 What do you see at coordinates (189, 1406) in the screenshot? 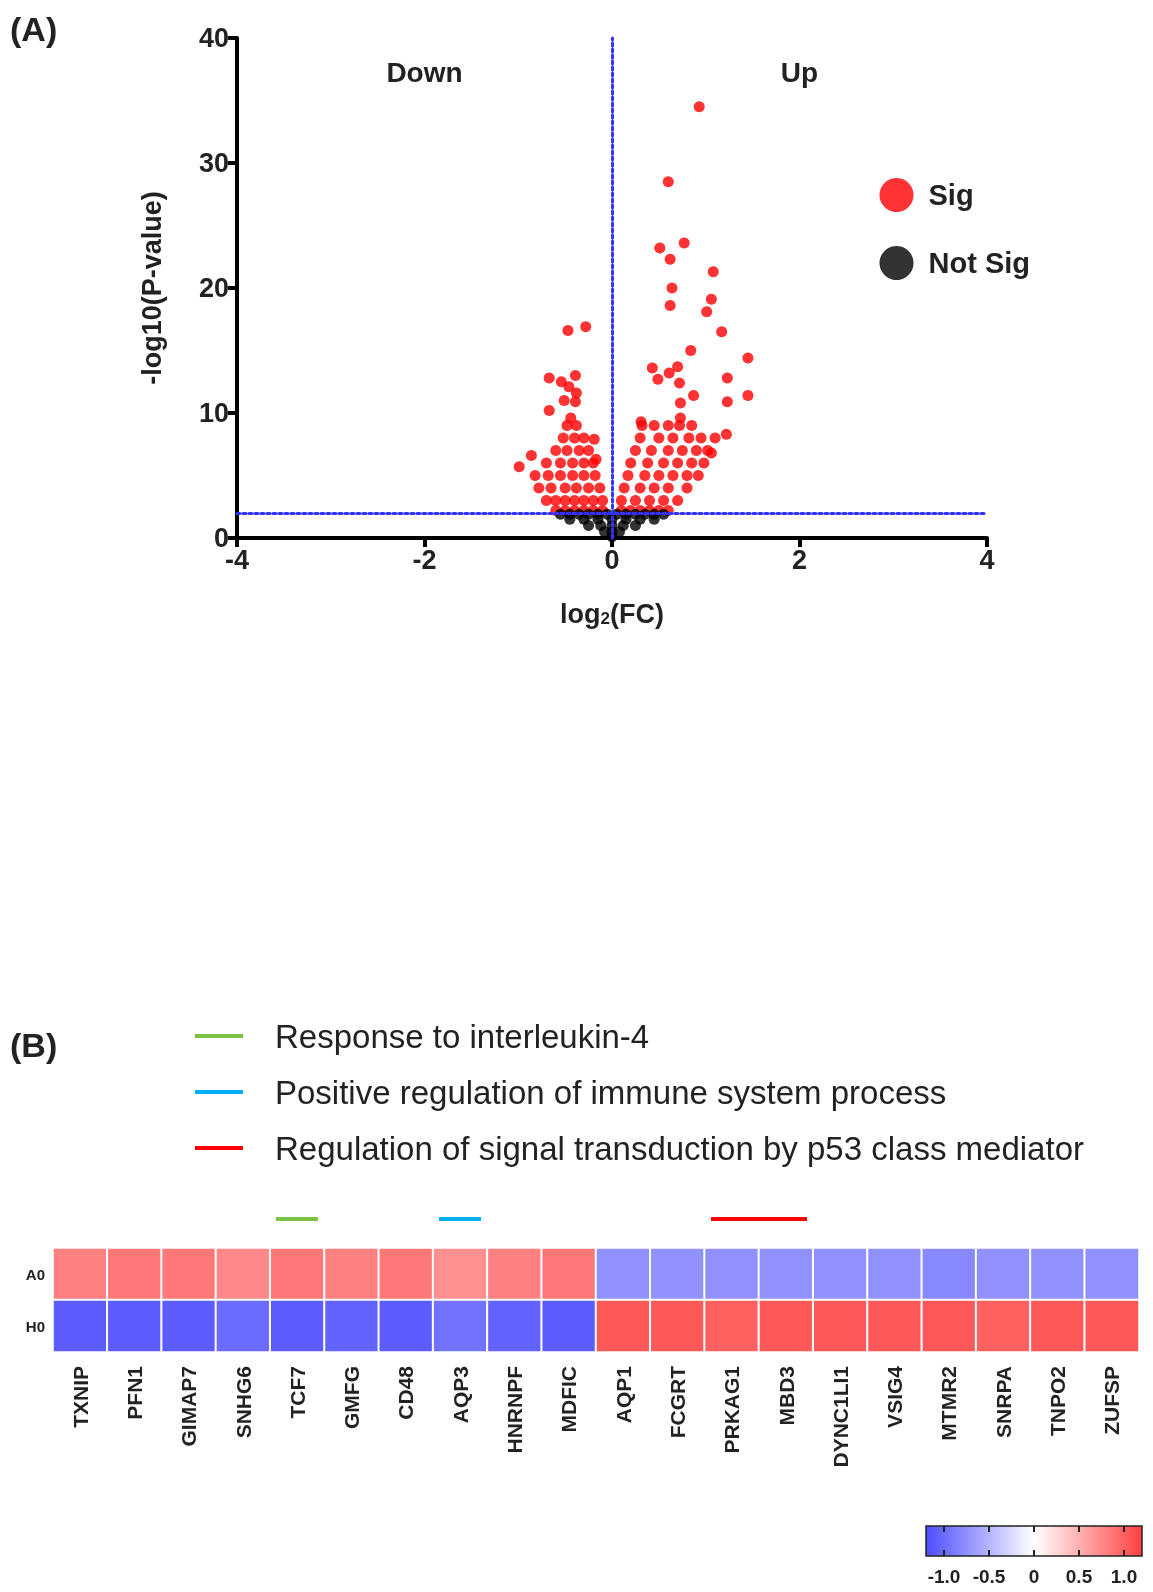
I see `x-tick-label: GIMAP7` at bounding box center [189, 1406].